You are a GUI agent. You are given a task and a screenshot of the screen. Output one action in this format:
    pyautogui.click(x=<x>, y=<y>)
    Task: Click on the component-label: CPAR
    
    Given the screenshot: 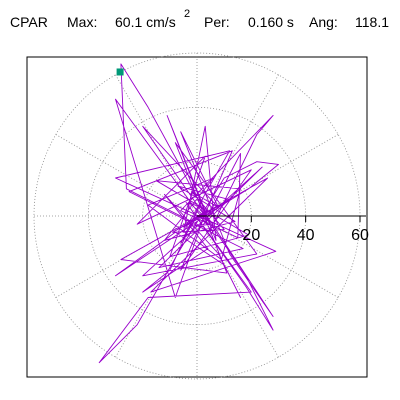 What is the action you would take?
    pyautogui.click(x=29, y=22)
    